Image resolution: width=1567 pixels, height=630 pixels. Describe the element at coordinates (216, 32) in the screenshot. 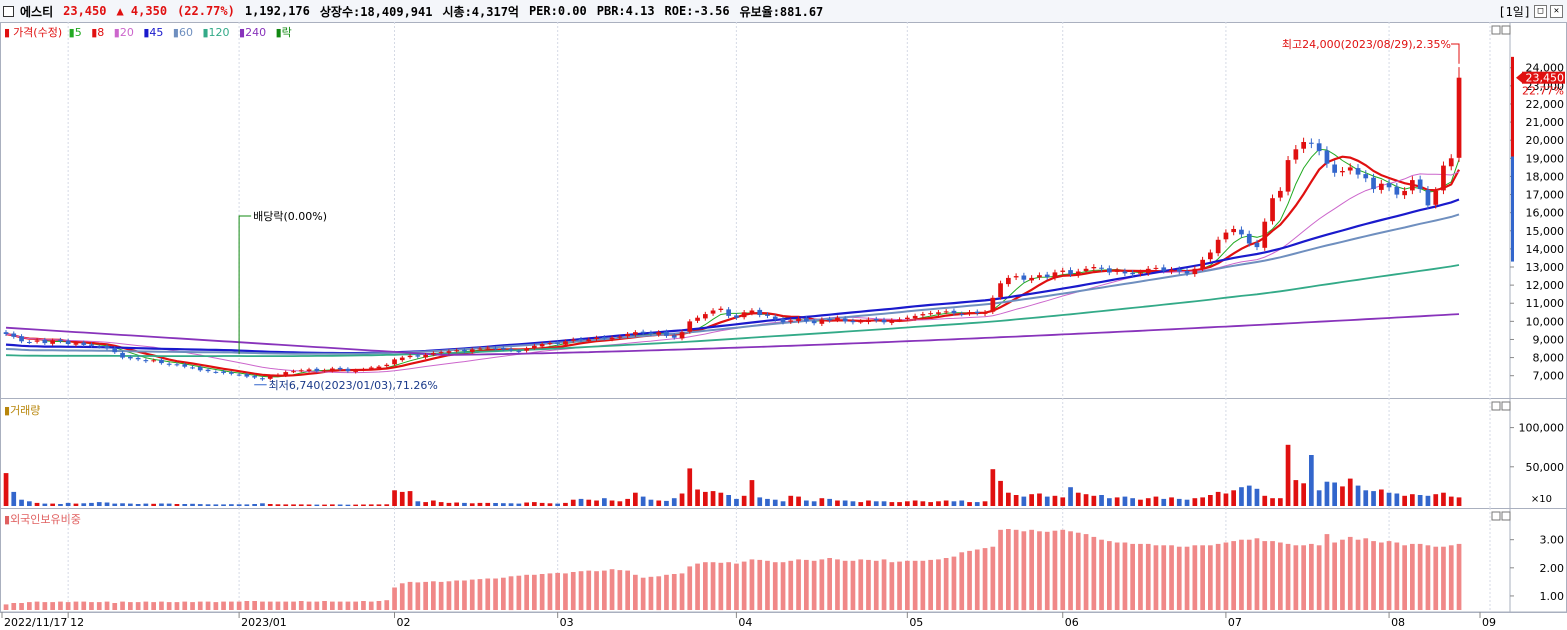

I see `legend-ma-120: ▮120` at that location.